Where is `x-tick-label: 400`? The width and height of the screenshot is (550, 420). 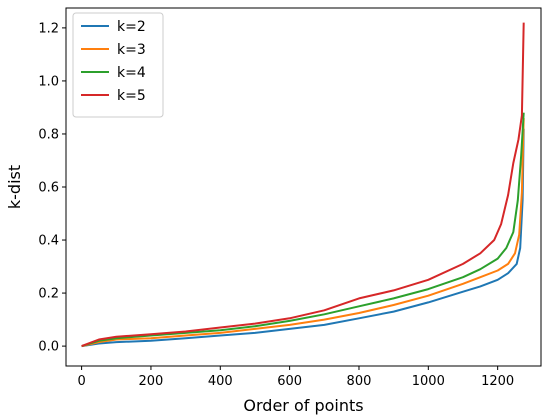
x-tick-label: 400 is located at coordinates (220, 381).